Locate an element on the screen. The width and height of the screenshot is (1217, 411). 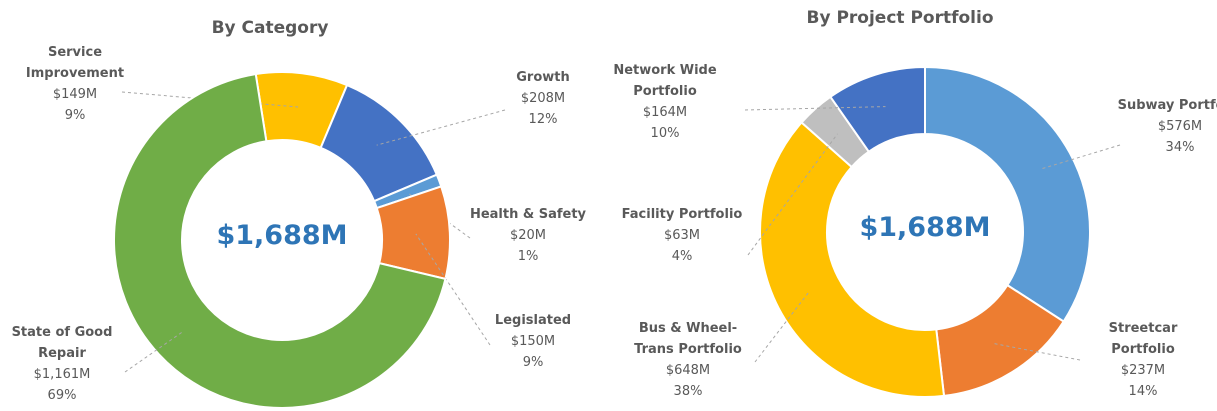
category-name: Bus & Wheel-Trans Portfolio is located at coordinates (688, 339).